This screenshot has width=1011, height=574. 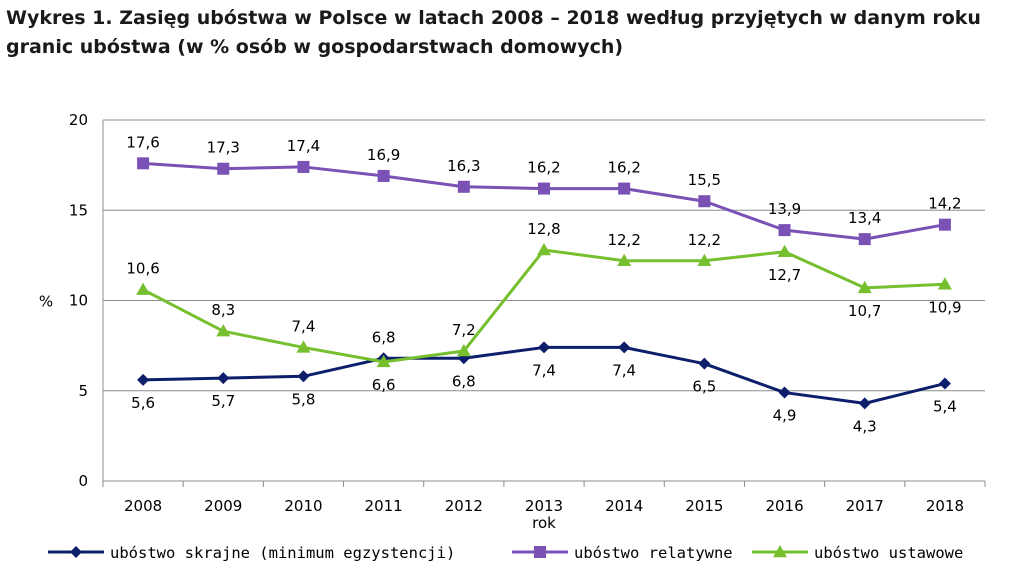 I want to click on x-tick-label: 2013, so click(x=544, y=506).